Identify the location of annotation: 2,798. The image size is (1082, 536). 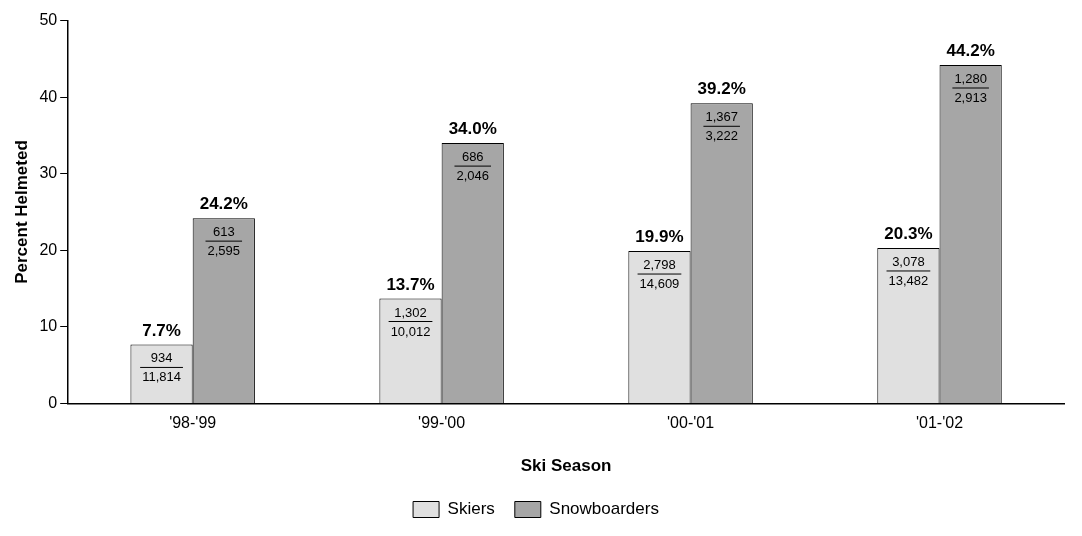
(659, 265).